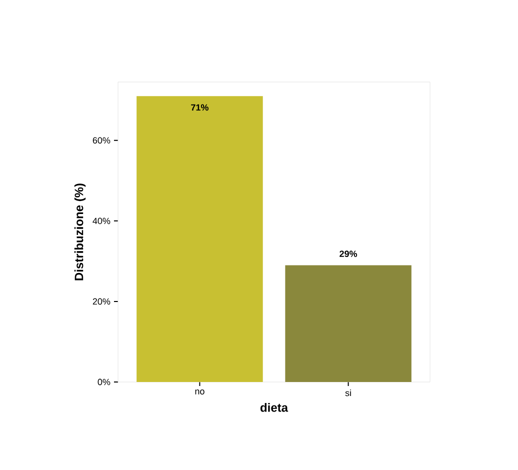  What do you see at coordinates (199, 392) in the screenshot?
I see `x-tick-label: no` at bounding box center [199, 392].